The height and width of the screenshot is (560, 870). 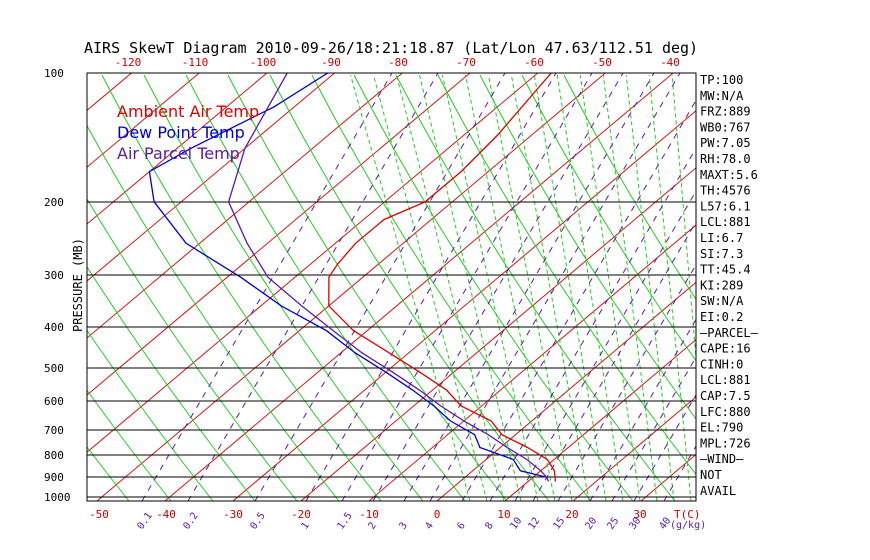 I want to click on stat-entry: RH:78.0, so click(x=725, y=159).